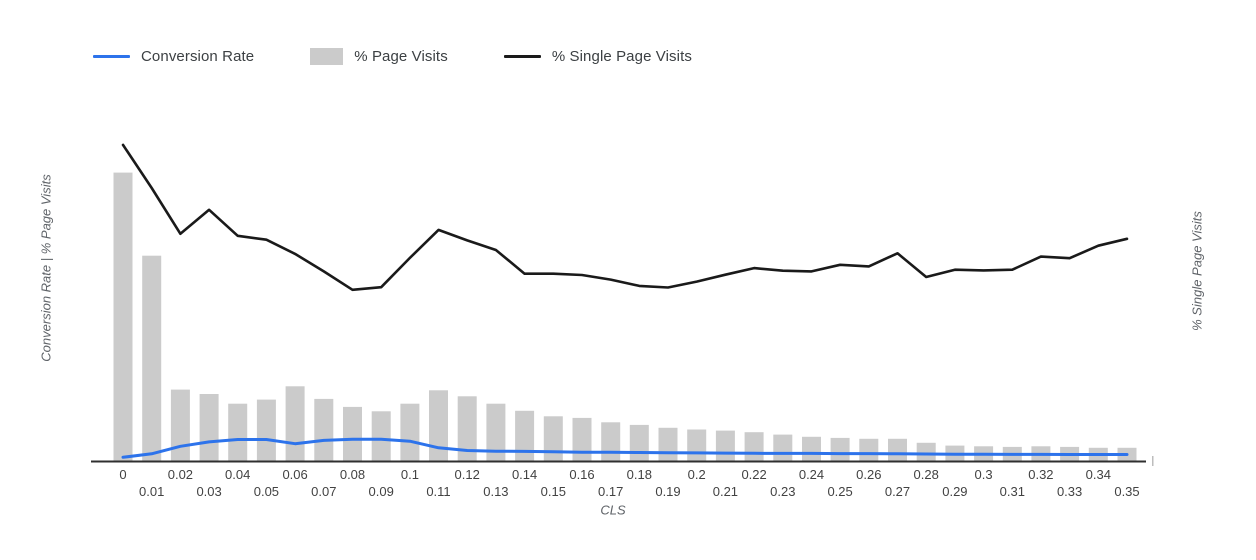 The height and width of the screenshot is (560, 1256). I want to click on x-tick-label: 0.05, so click(266, 491).